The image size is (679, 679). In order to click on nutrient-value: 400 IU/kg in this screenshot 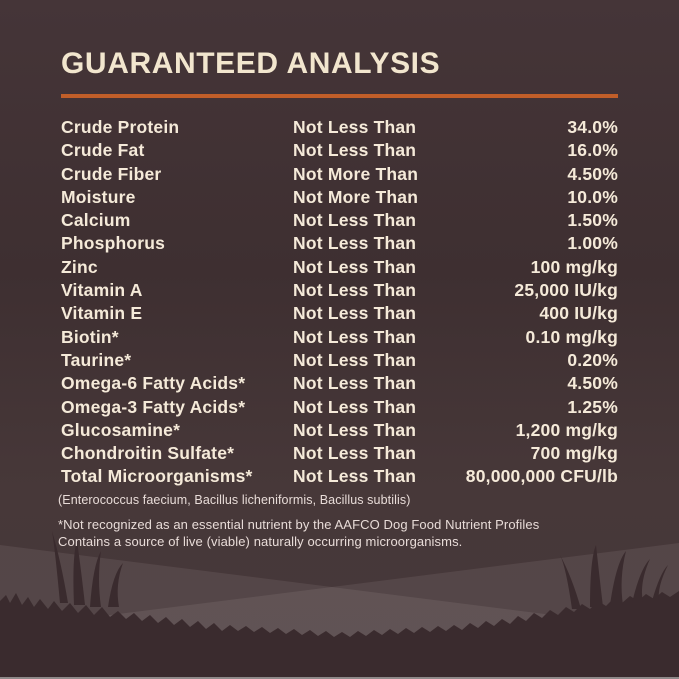, I will do `click(578, 313)`.